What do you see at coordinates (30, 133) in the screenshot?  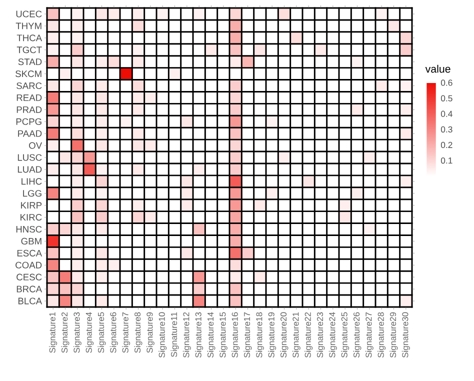 I see `y-tick-label: PAAD` at bounding box center [30, 133].